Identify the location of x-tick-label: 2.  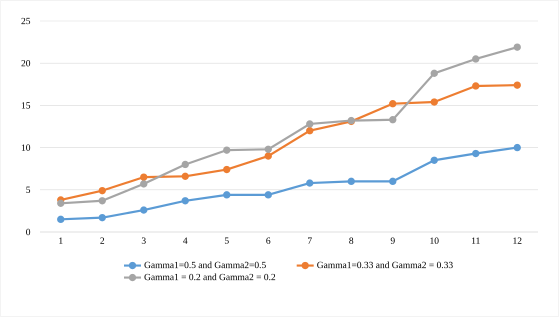
(102, 241).